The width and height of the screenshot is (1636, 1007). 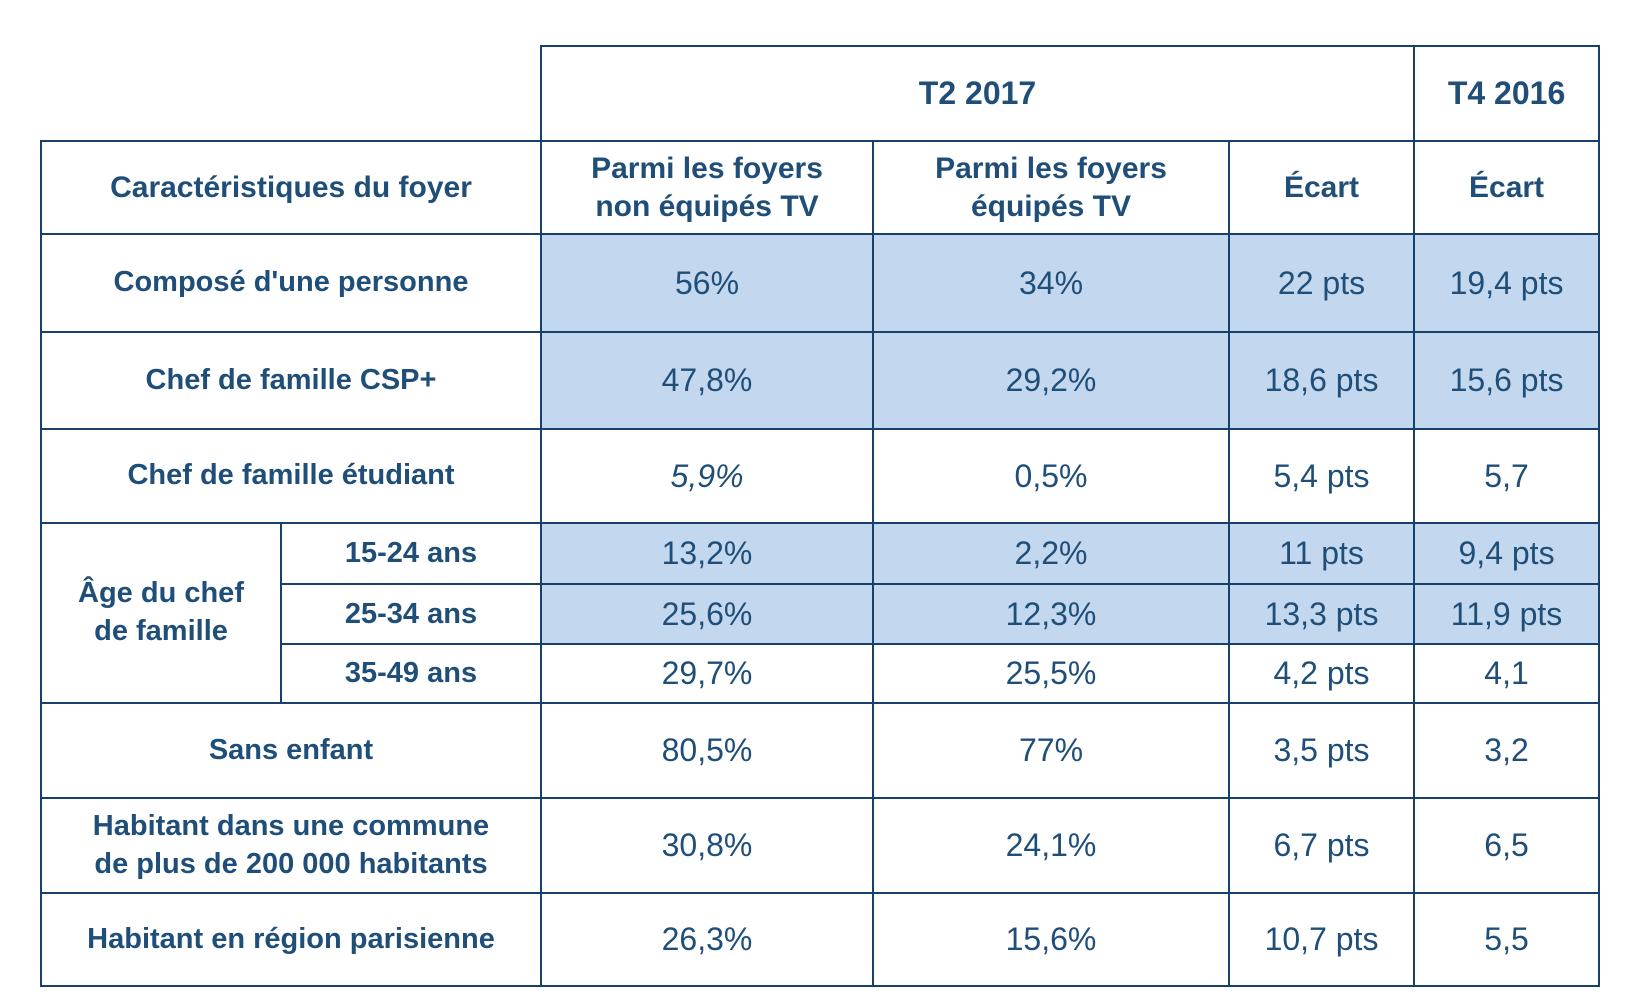 I want to click on cell-equipped: 77%, so click(x=1051, y=750).